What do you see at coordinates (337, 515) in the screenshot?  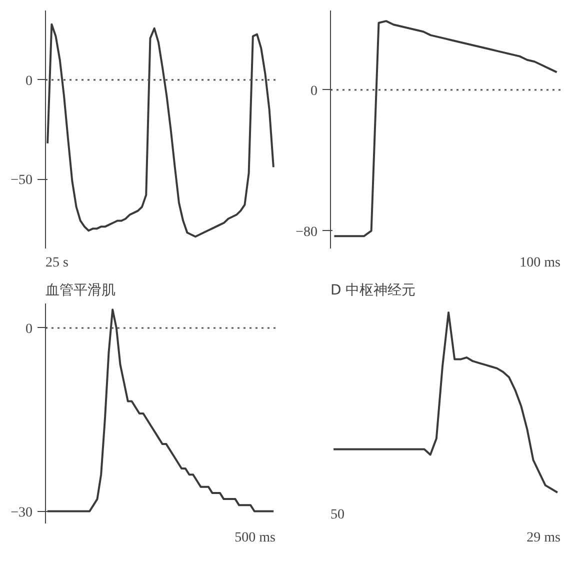 I see `text: 50` at bounding box center [337, 515].